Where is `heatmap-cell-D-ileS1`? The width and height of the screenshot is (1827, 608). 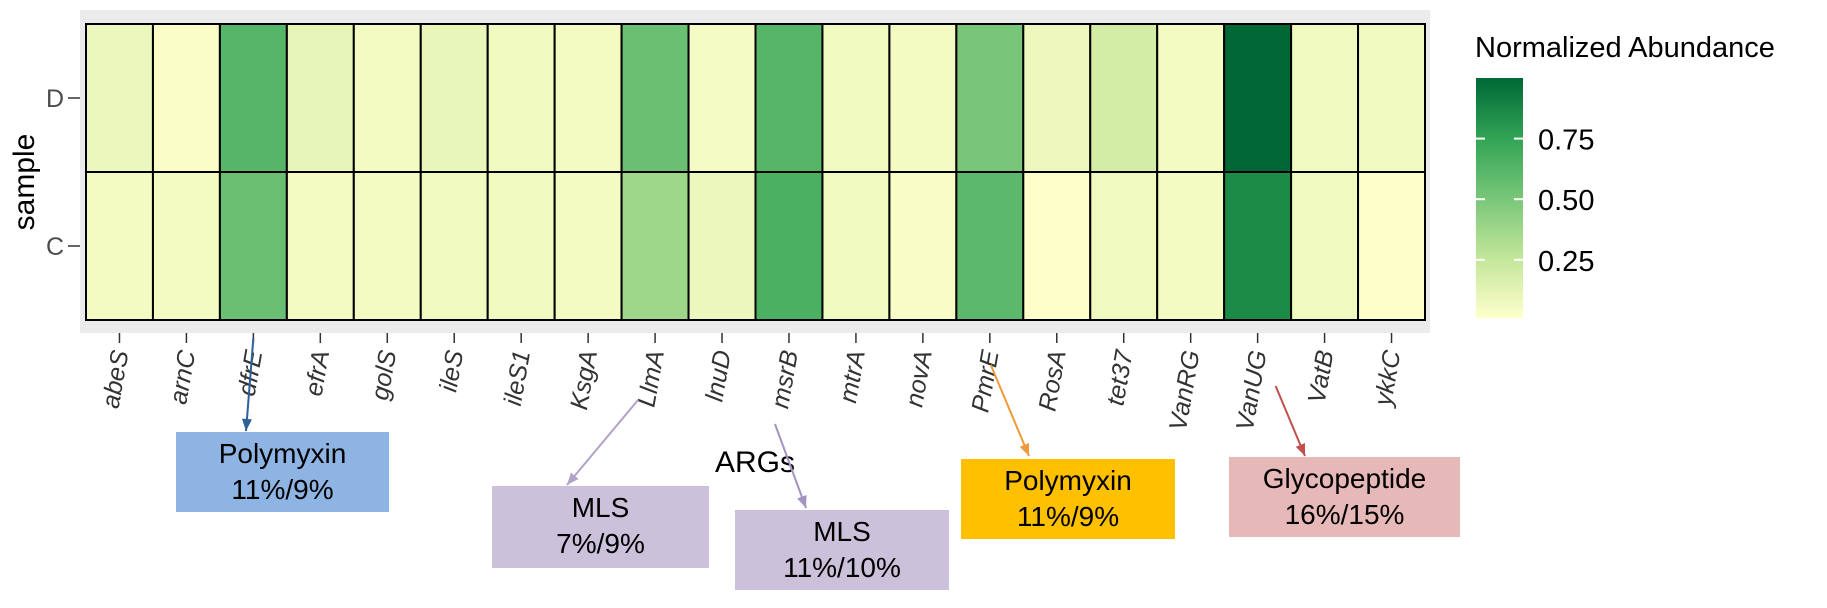 heatmap-cell-D-ileS1 is located at coordinates (521, 98).